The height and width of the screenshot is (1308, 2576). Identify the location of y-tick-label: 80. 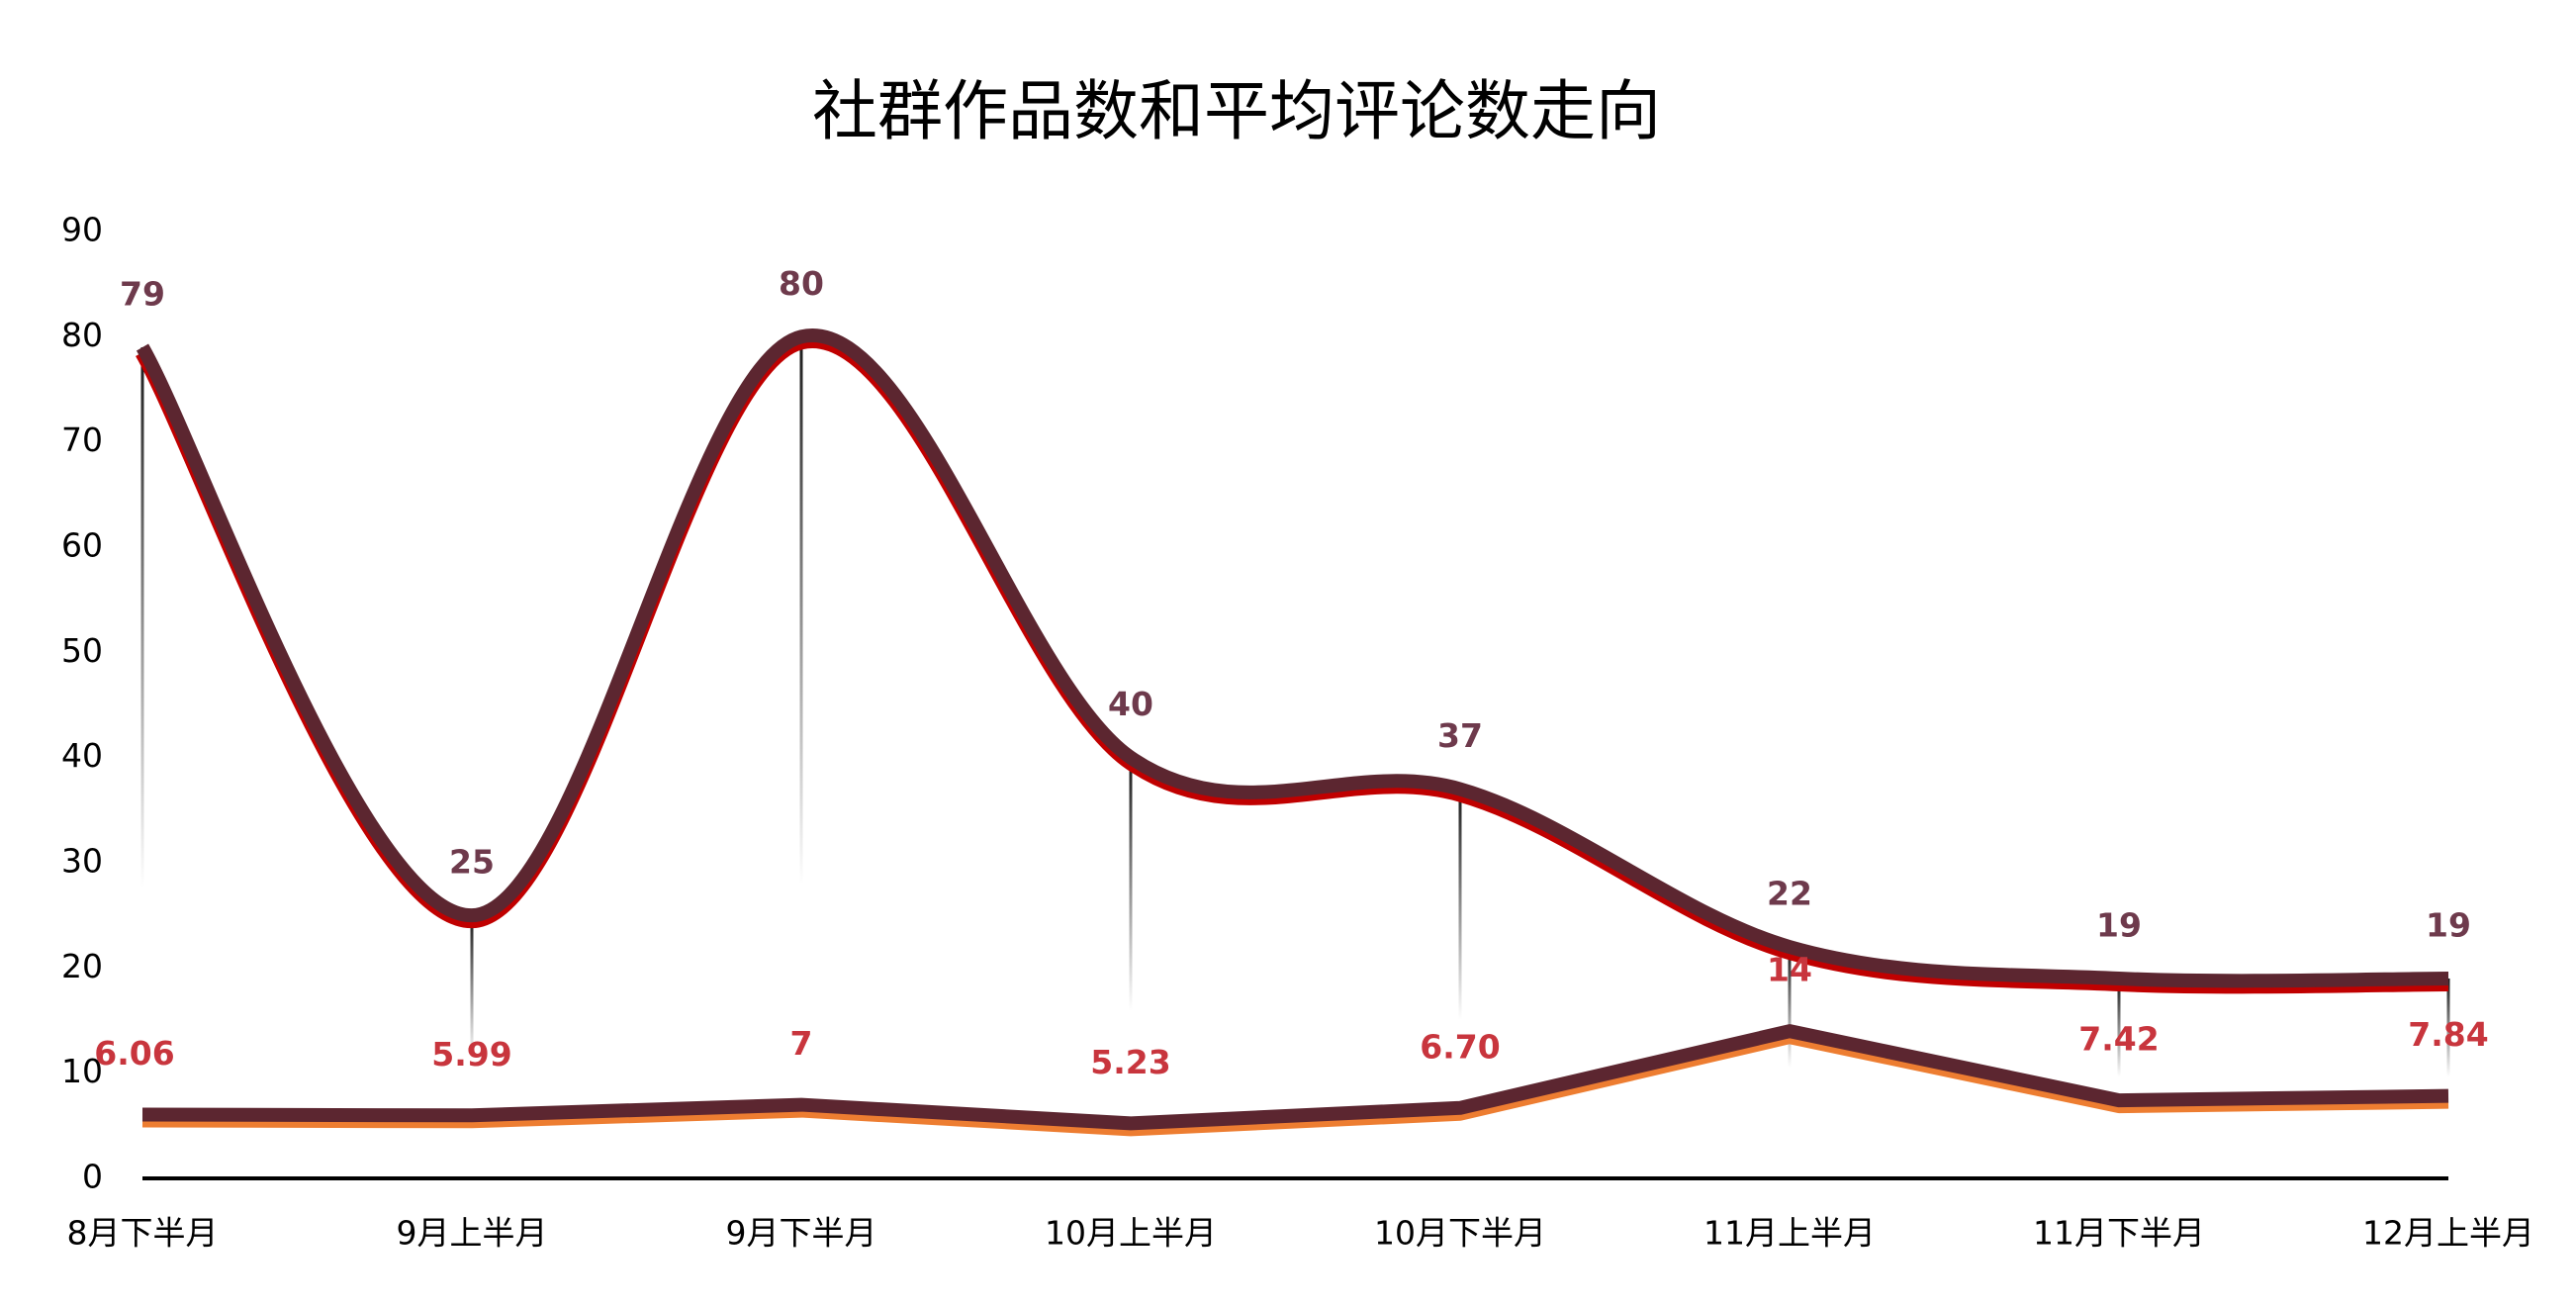
(82, 335).